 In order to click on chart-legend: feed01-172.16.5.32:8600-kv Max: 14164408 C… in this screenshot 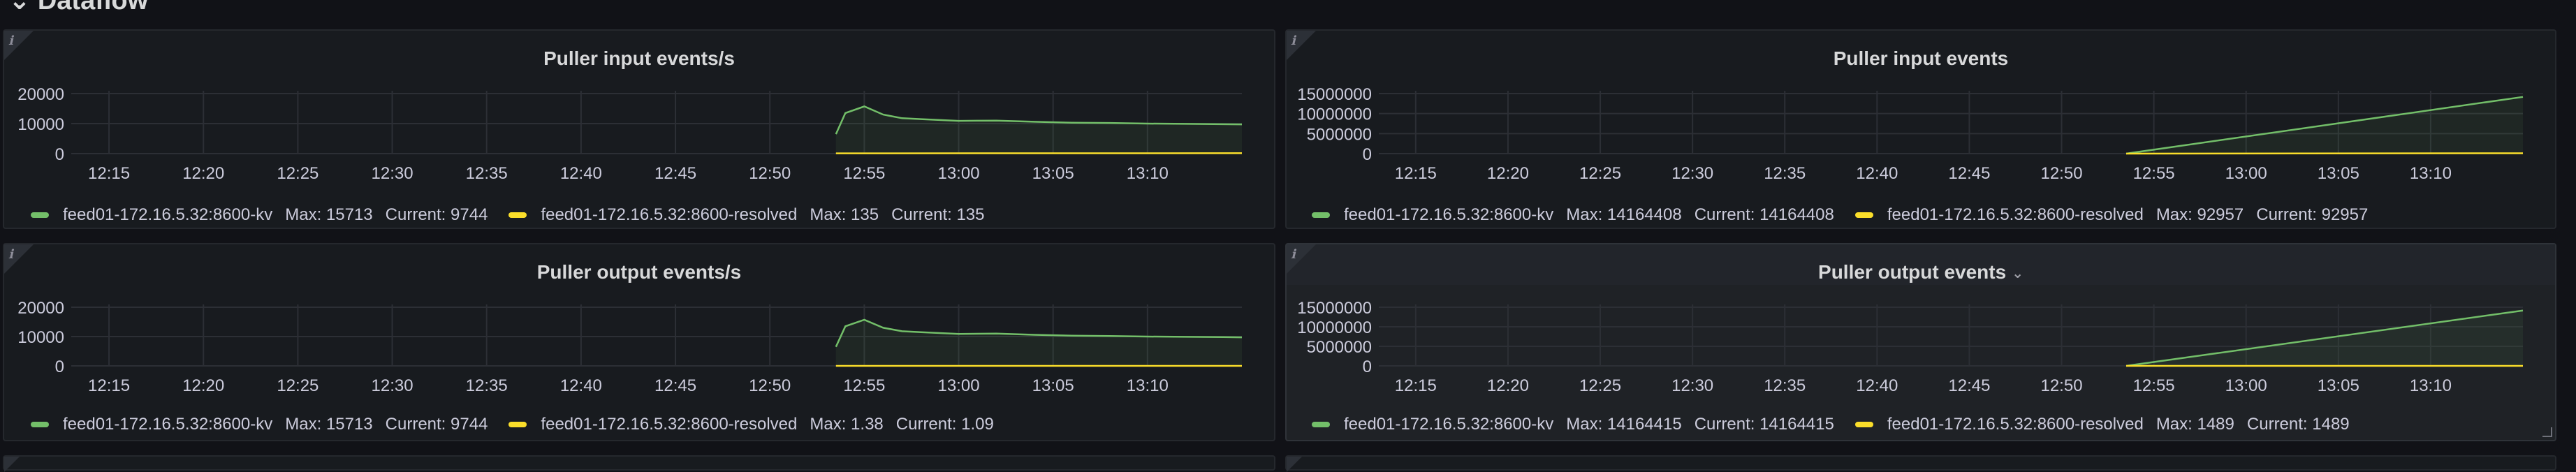, I will do `click(1850, 215)`.